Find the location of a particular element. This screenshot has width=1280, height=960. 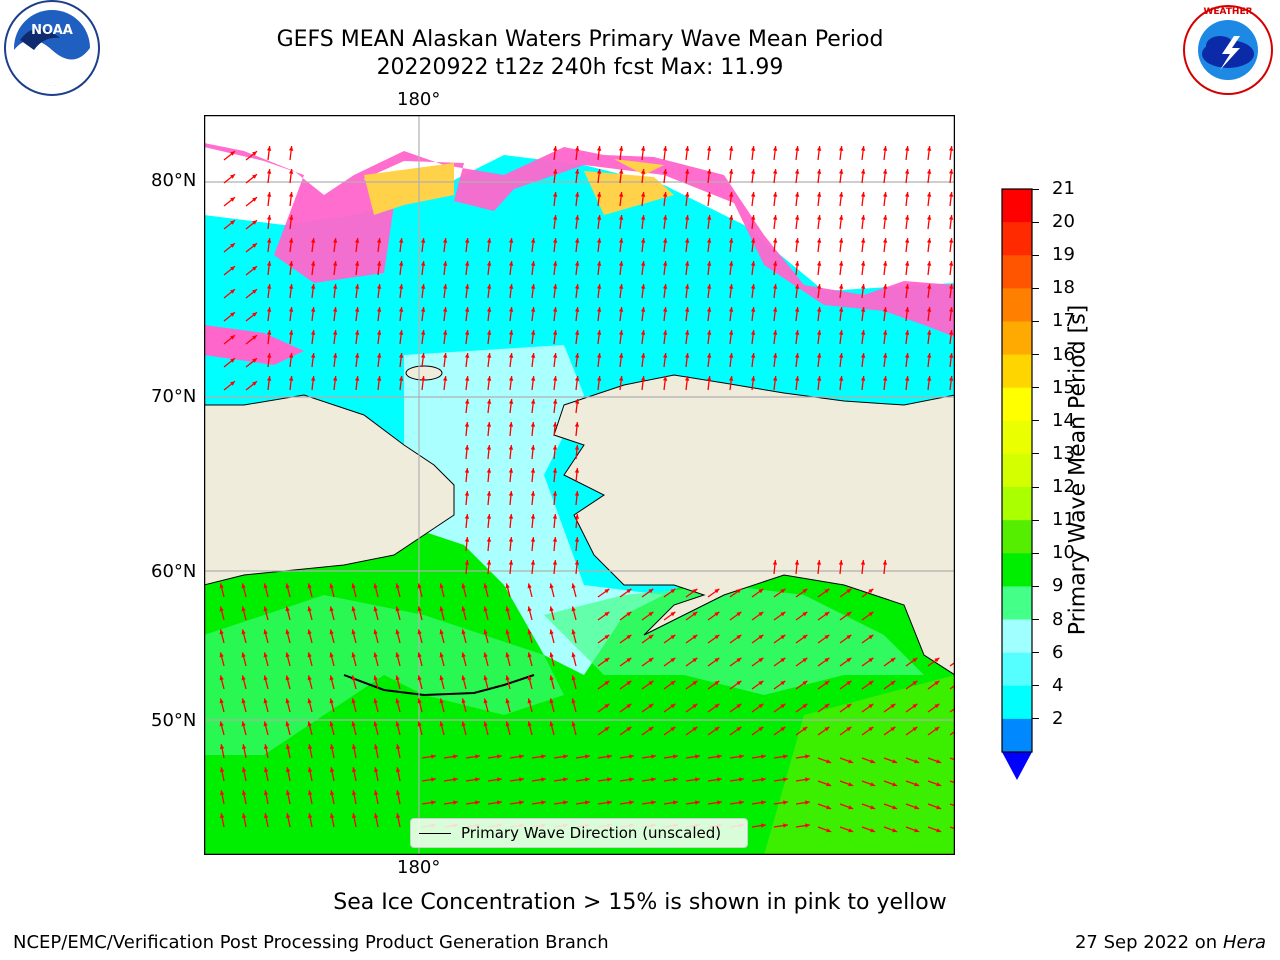

lat-label-60: 60°N is located at coordinates (174, 571).